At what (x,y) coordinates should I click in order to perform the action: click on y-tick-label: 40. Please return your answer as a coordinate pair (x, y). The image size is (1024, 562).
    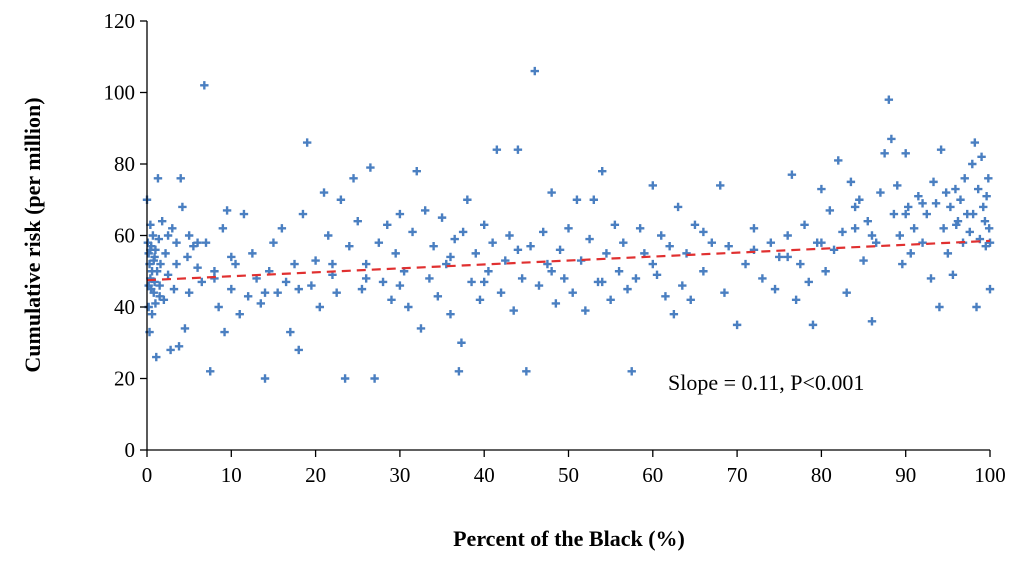
    Looking at the image, I should click on (124, 307).